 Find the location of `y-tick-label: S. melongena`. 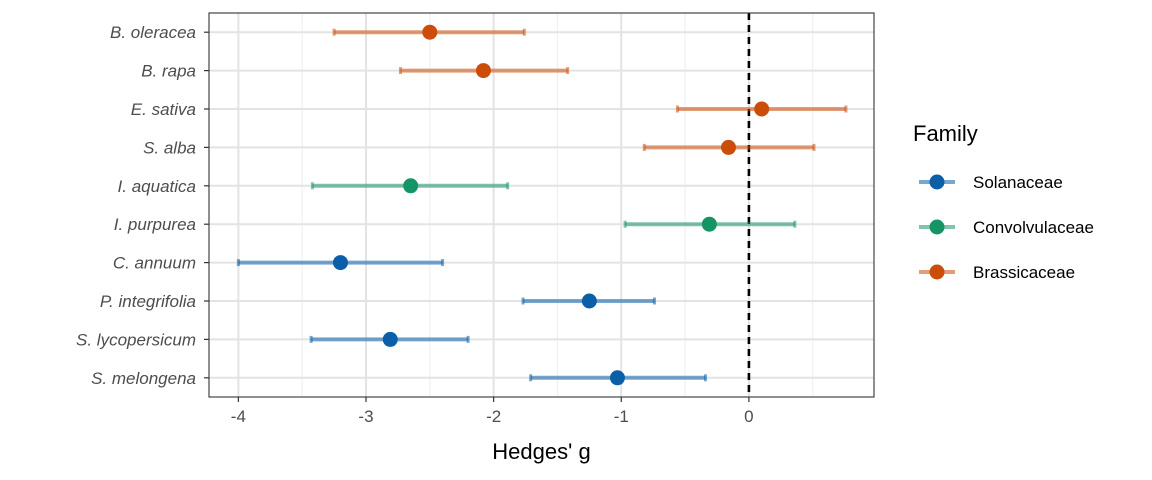

y-tick-label: S. melongena is located at coordinates (143, 378).